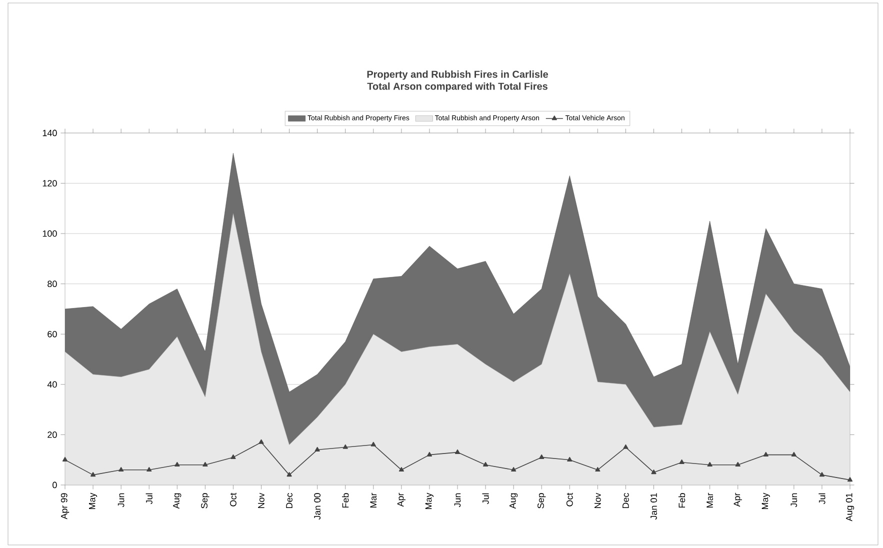 Image resolution: width=883 pixels, height=548 pixels. I want to click on x-tick-label: Jan 00, so click(317, 506).